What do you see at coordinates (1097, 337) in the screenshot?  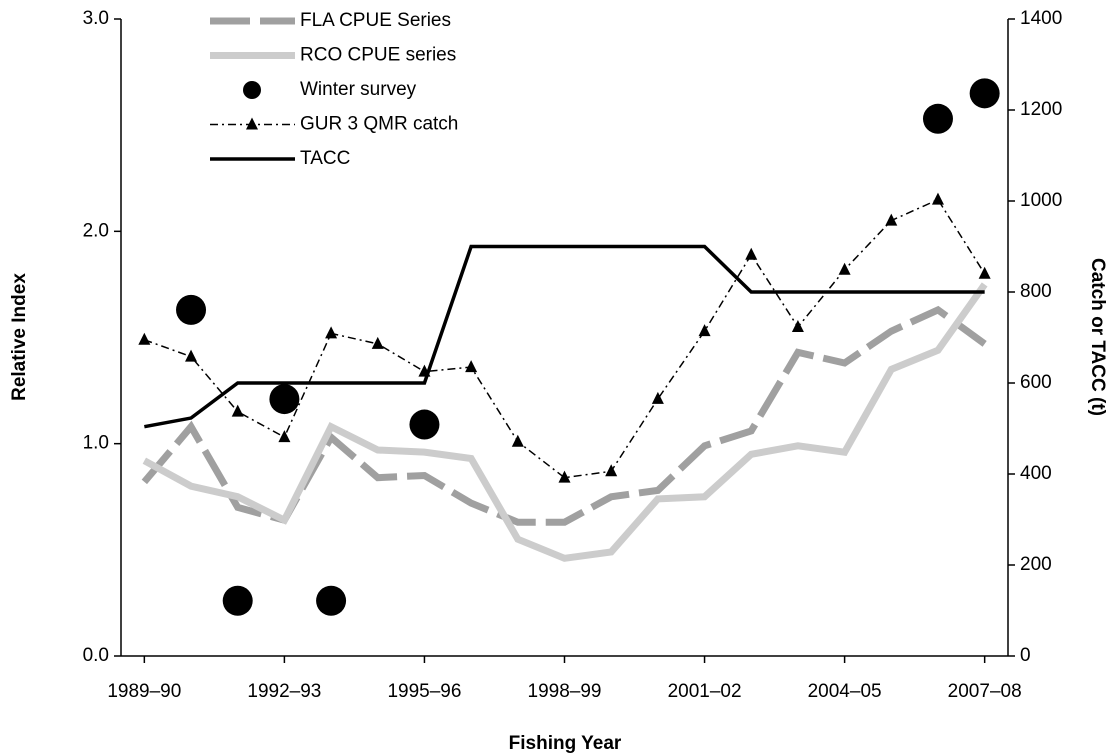 I see `y2-axis-title: Catch or TACC (t)` at bounding box center [1097, 337].